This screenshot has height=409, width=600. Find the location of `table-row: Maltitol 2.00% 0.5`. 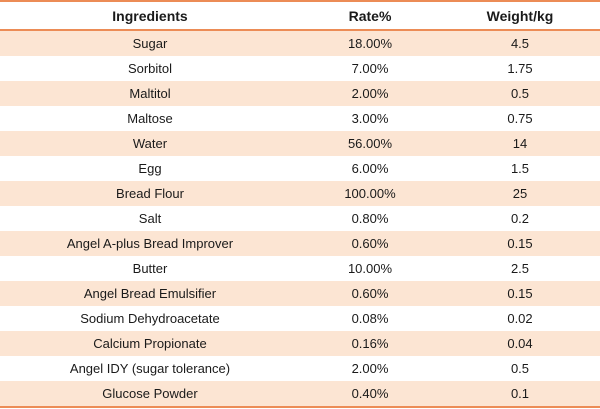

table-row: Maltitol 2.00% 0.5 is located at coordinates (300, 93).